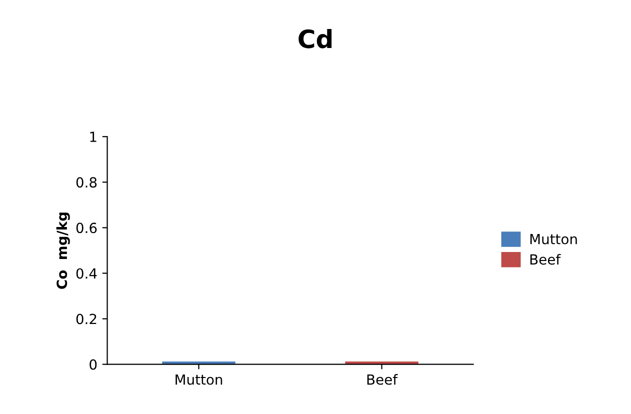 The width and height of the screenshot is (631, 414). I want to click on y-tick-label: 0.4, so click(86, 273).